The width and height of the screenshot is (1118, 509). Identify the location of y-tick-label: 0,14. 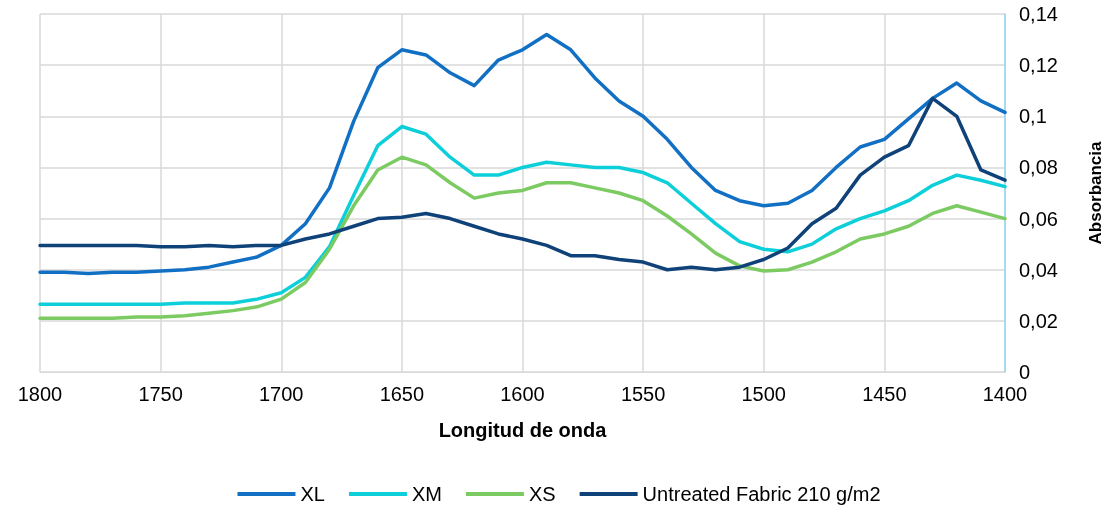
(1038, 14).